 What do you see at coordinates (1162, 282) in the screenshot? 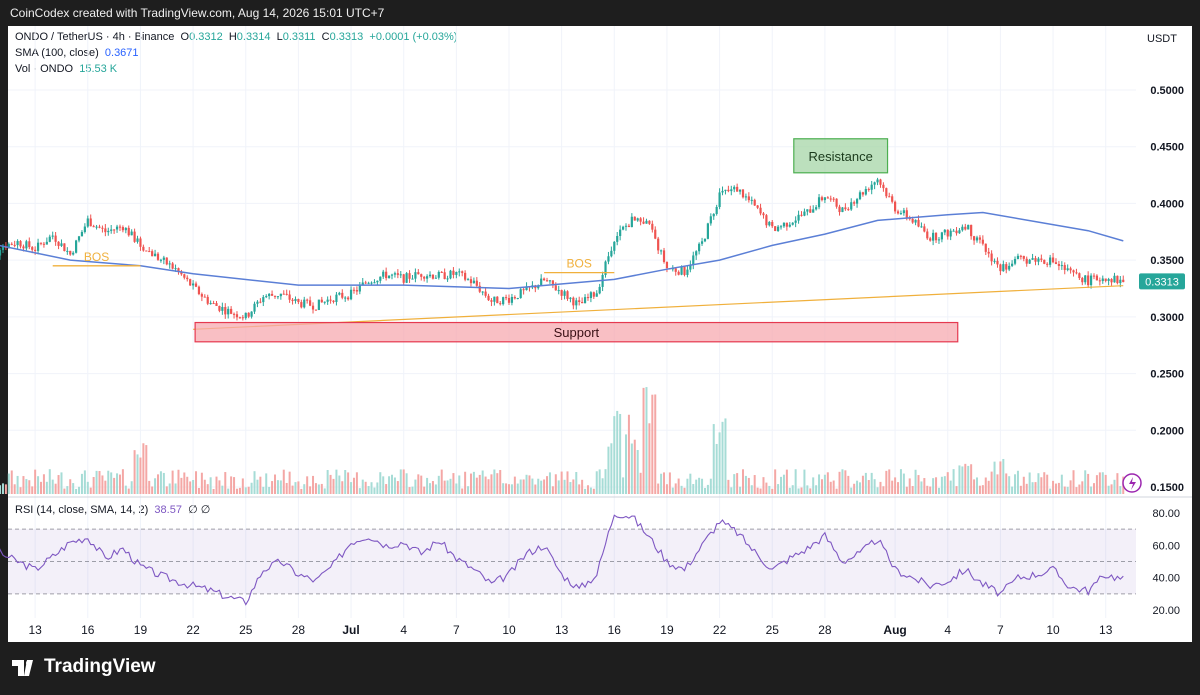
I see `last-price-label: 0.3313` at bounding box center [1162, 282].